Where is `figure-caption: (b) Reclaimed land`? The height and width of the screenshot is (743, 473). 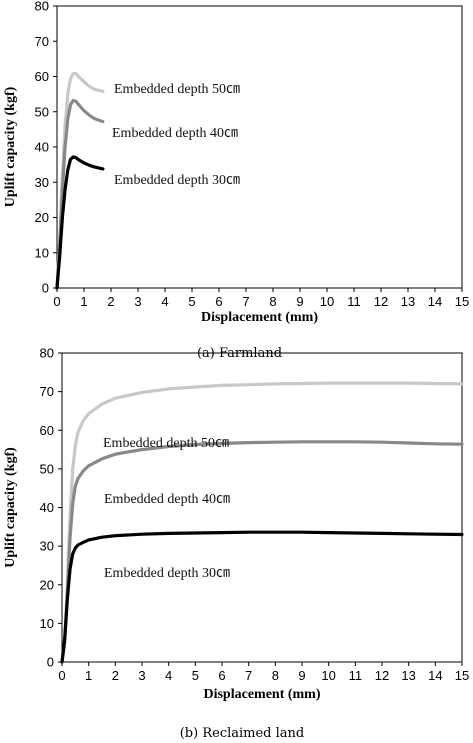 figure-caption: (b) Reclaimed land is located at coordinates (242, 733).